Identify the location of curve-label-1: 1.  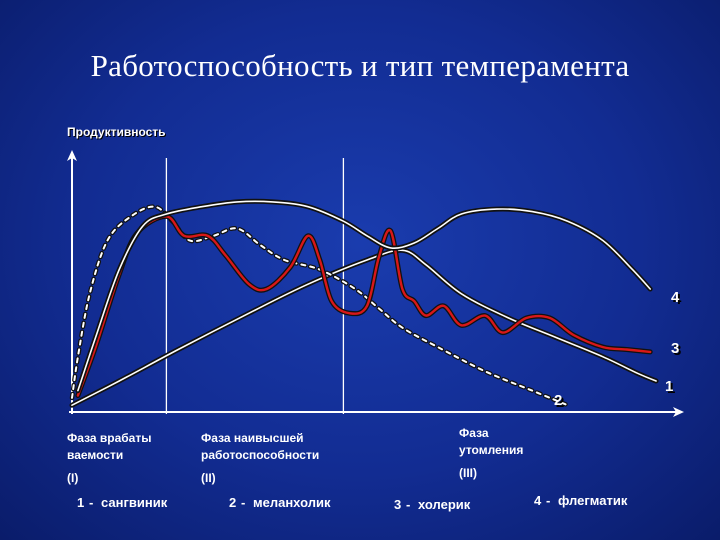
(669, 386).